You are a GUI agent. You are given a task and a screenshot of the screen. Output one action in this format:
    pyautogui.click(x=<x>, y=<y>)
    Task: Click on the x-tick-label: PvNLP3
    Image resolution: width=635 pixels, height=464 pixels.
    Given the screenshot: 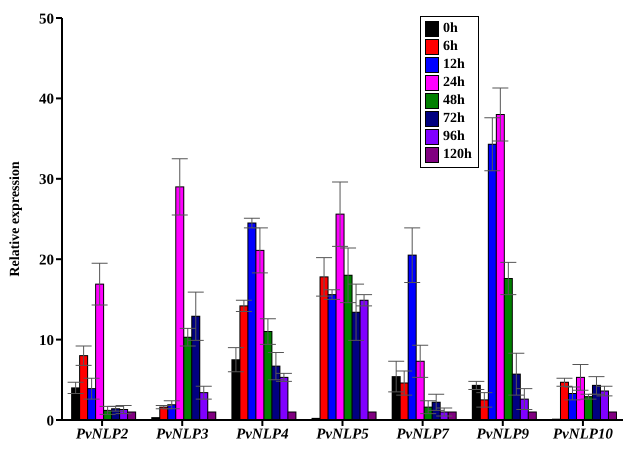 What is the action you would take?
    pyautogui.click(x=182, y=434)
    